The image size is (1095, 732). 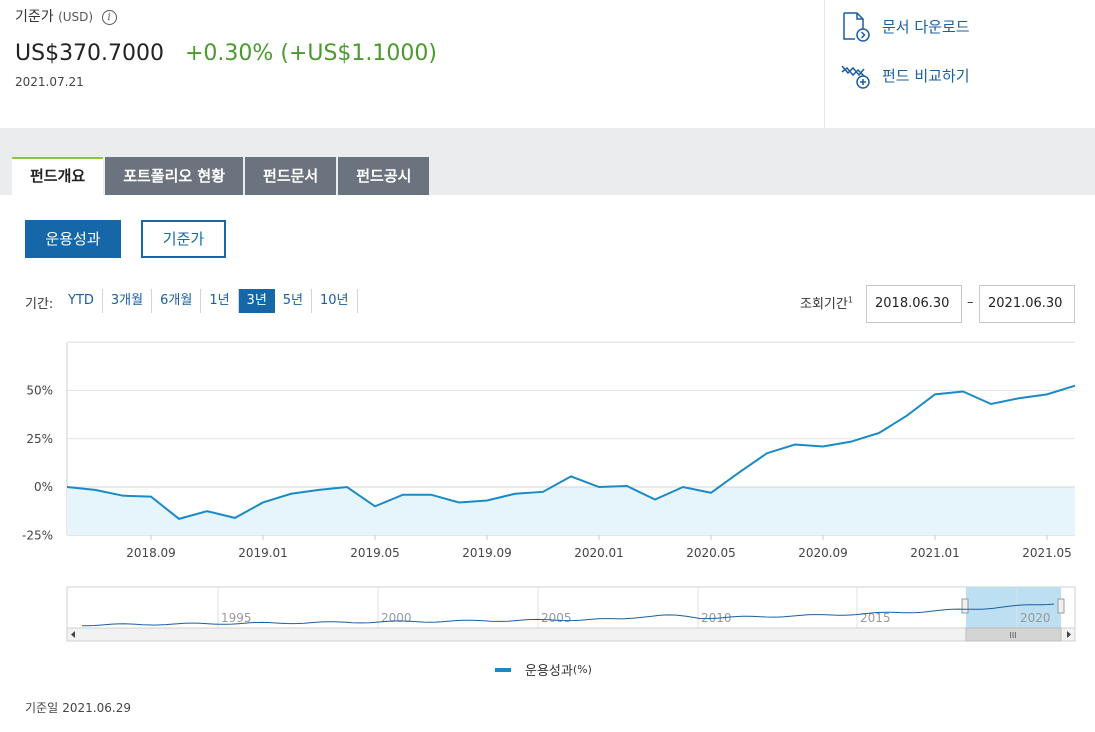 I want to click on fund-compare-icon, so click(x=855, y=77).